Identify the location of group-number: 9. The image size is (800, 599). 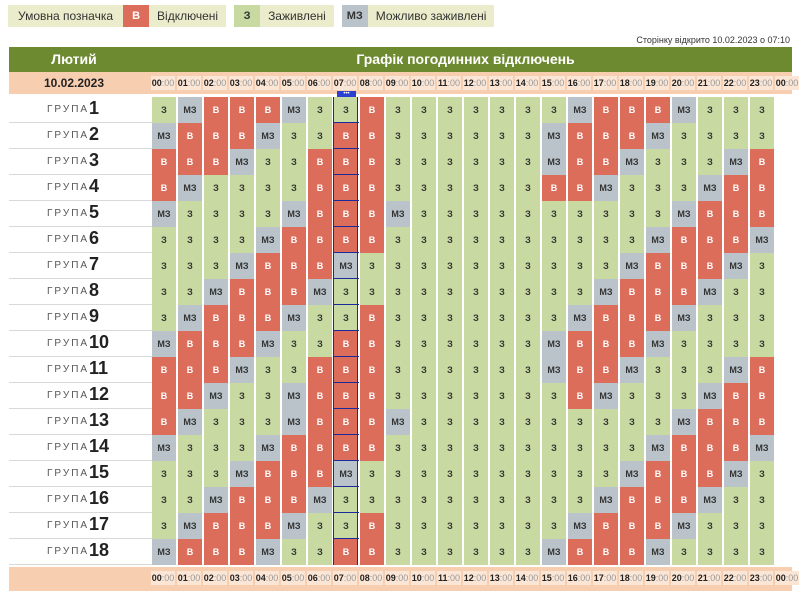
(94, 316).